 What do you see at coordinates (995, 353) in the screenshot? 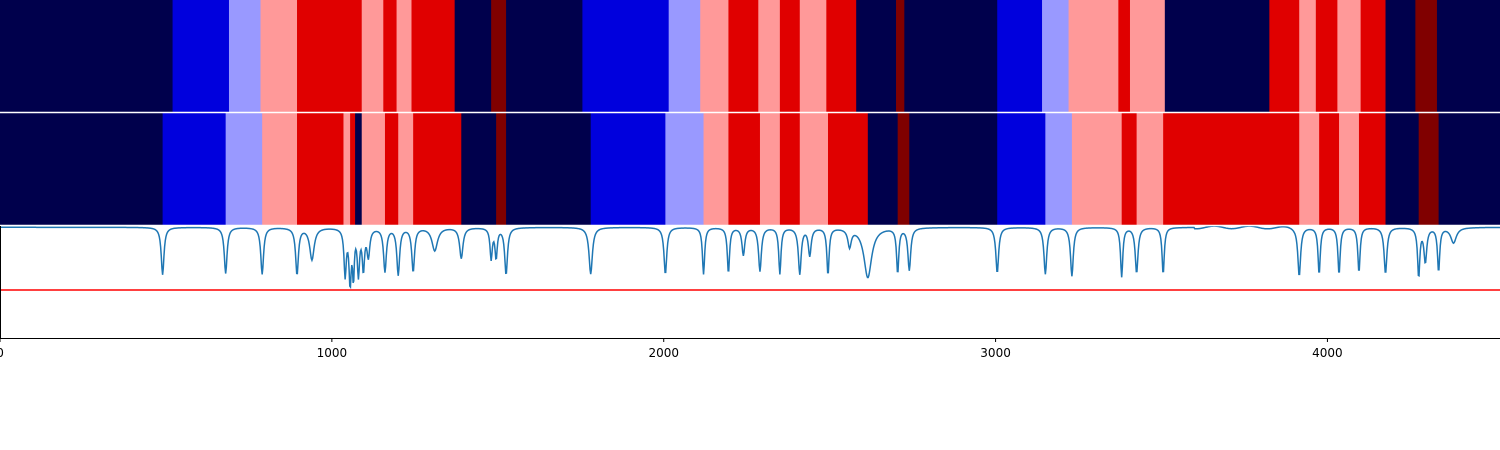
I see `x-tick-label-3000: 3000` at bounding box center [995, 353].